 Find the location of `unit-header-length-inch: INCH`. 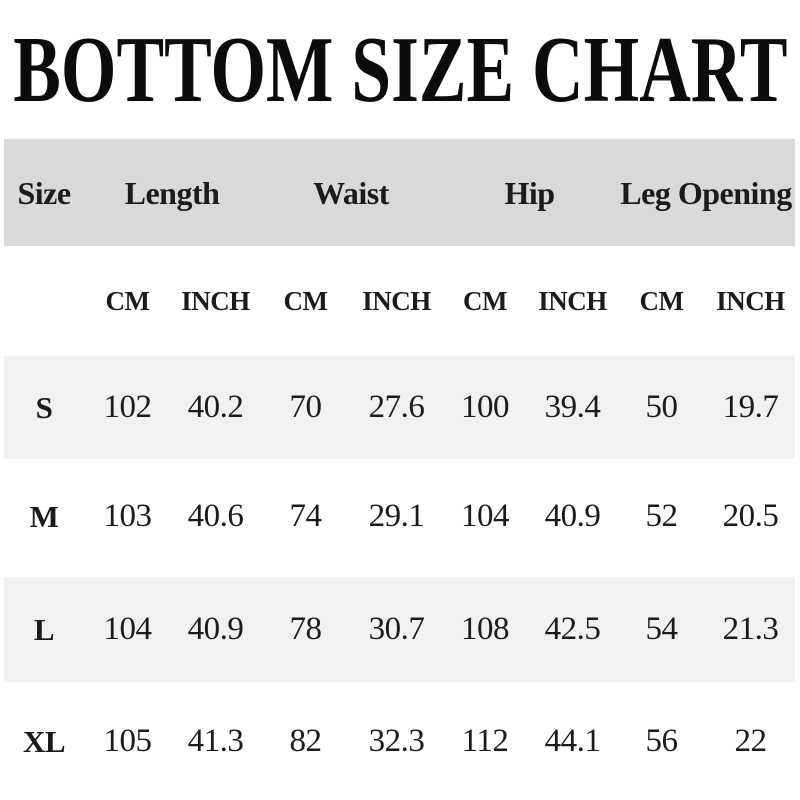

unit-header-length-inch: INCH is located at coordinates (215, 300).